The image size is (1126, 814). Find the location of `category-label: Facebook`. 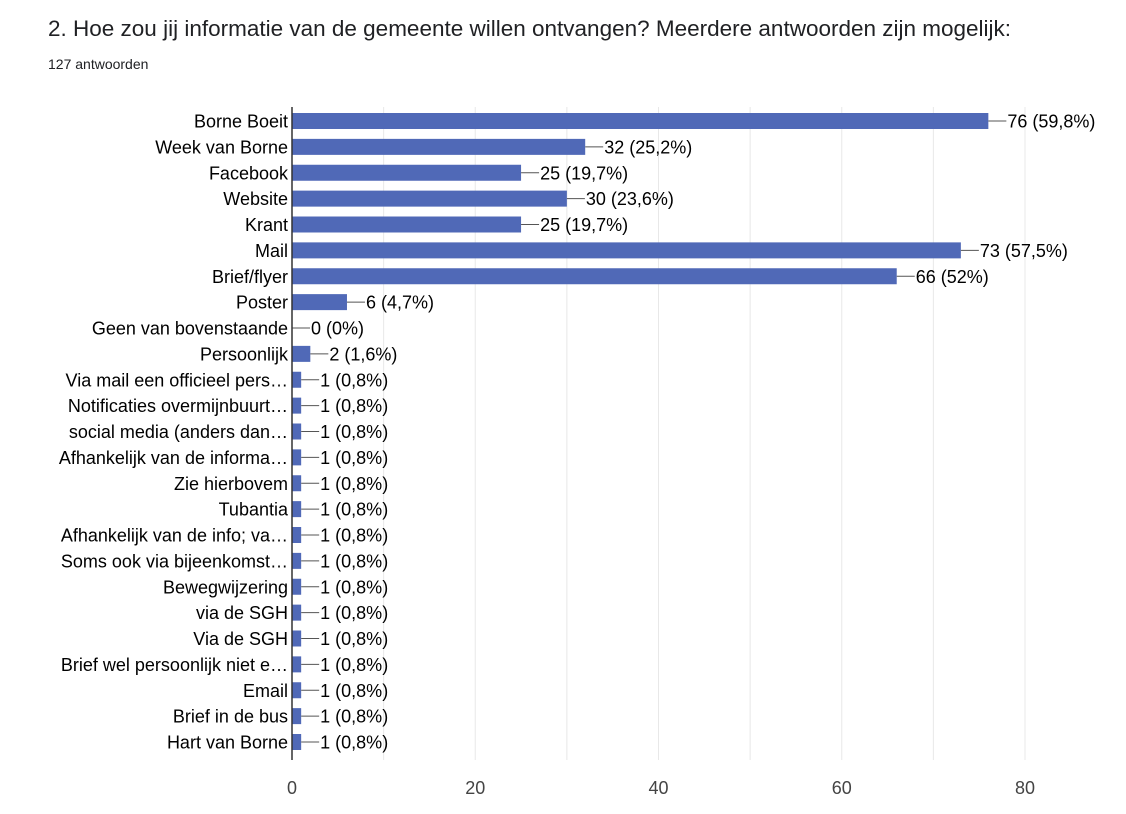

category-label: Facebook is located at coordinates (249, 173).